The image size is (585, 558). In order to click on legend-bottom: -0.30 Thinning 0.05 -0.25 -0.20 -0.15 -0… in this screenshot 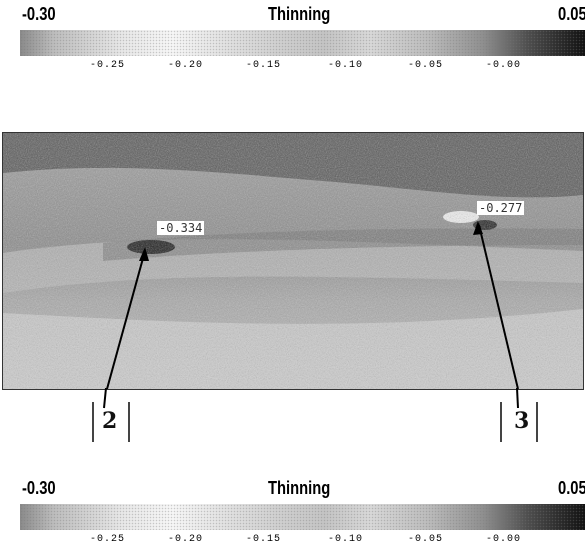, I will do `click(292, 518)`.